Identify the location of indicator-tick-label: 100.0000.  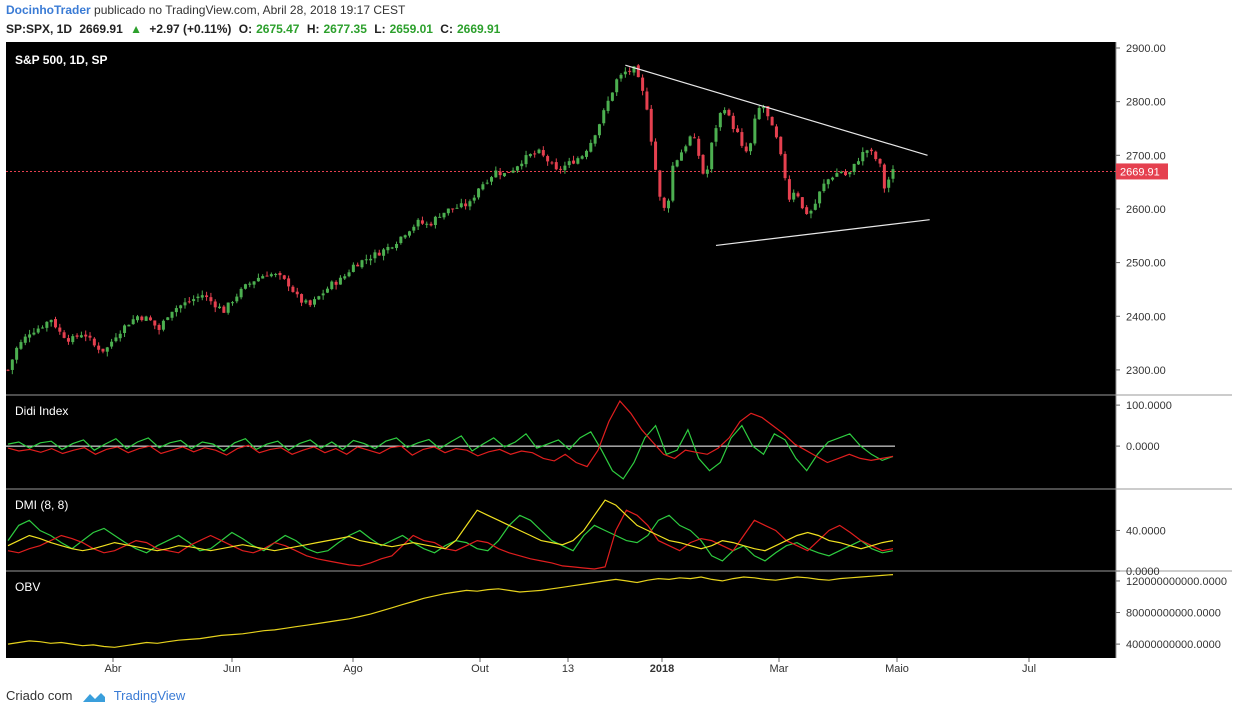
(1149, 406).